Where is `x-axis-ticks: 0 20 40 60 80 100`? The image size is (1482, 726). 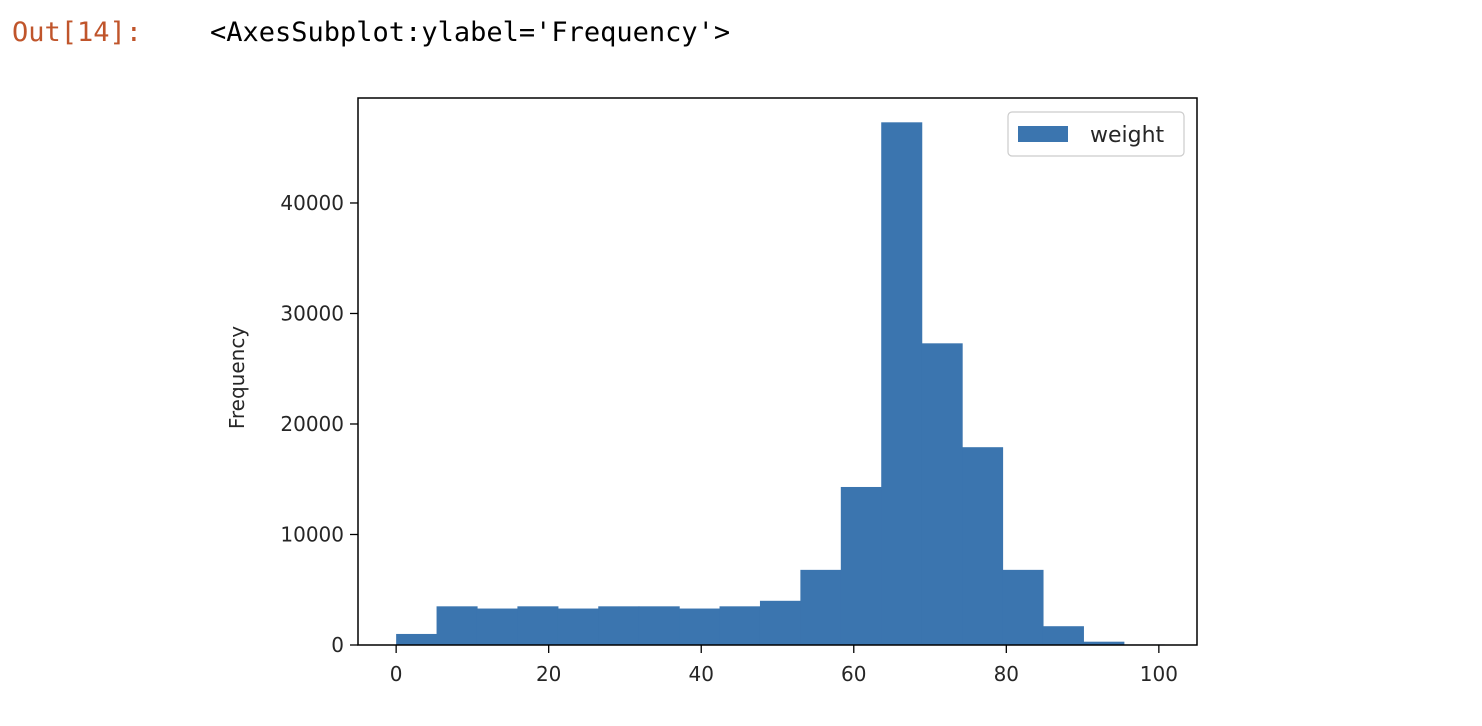 x-axis-ticks: 0 20 40 60 80 100 is located at coordinates (784, 665).